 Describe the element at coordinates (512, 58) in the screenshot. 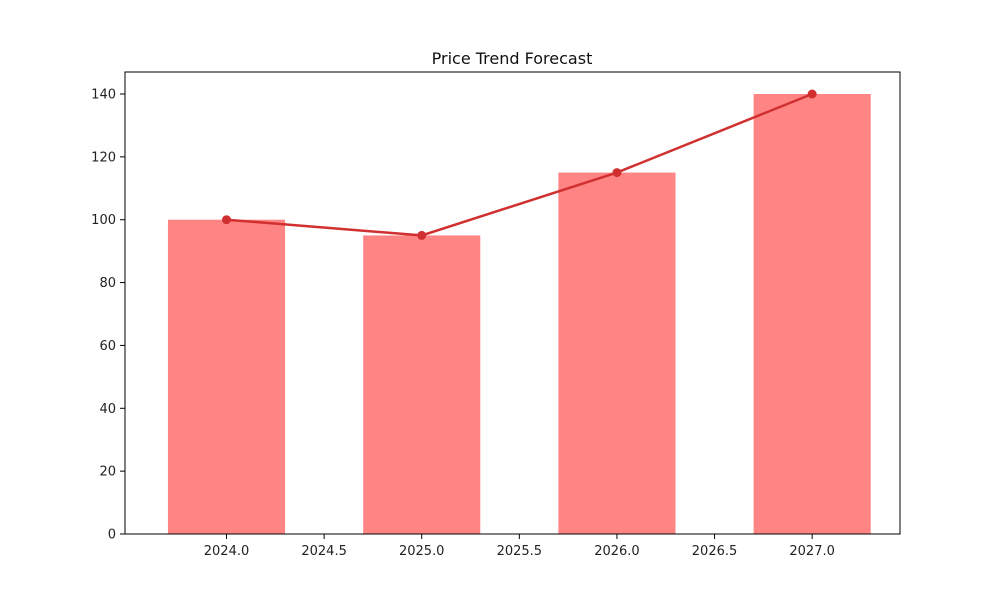

I see `chart-title: Price Trend Forecast` at that location.